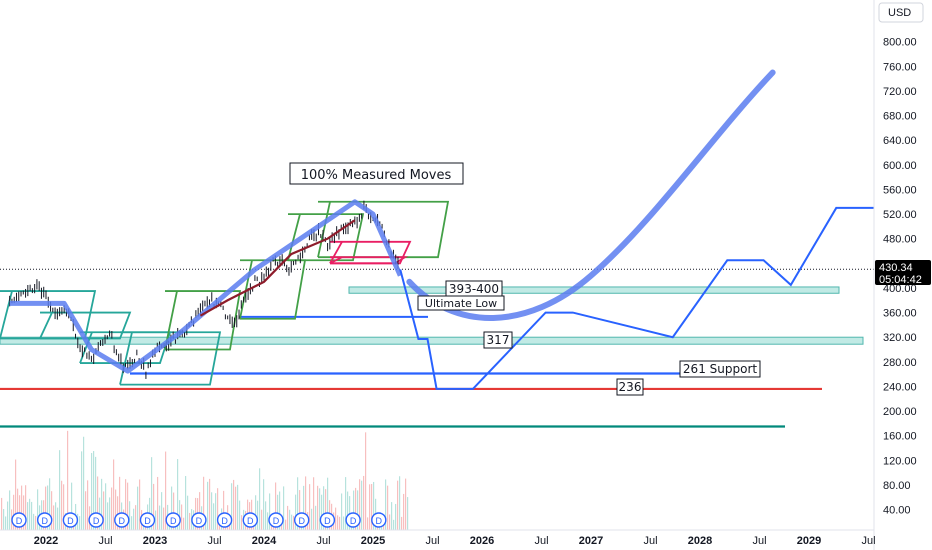 The width and height of the screenshot is (932, 550). I want to click on x-tick-label: Jul, so click(650, 541).